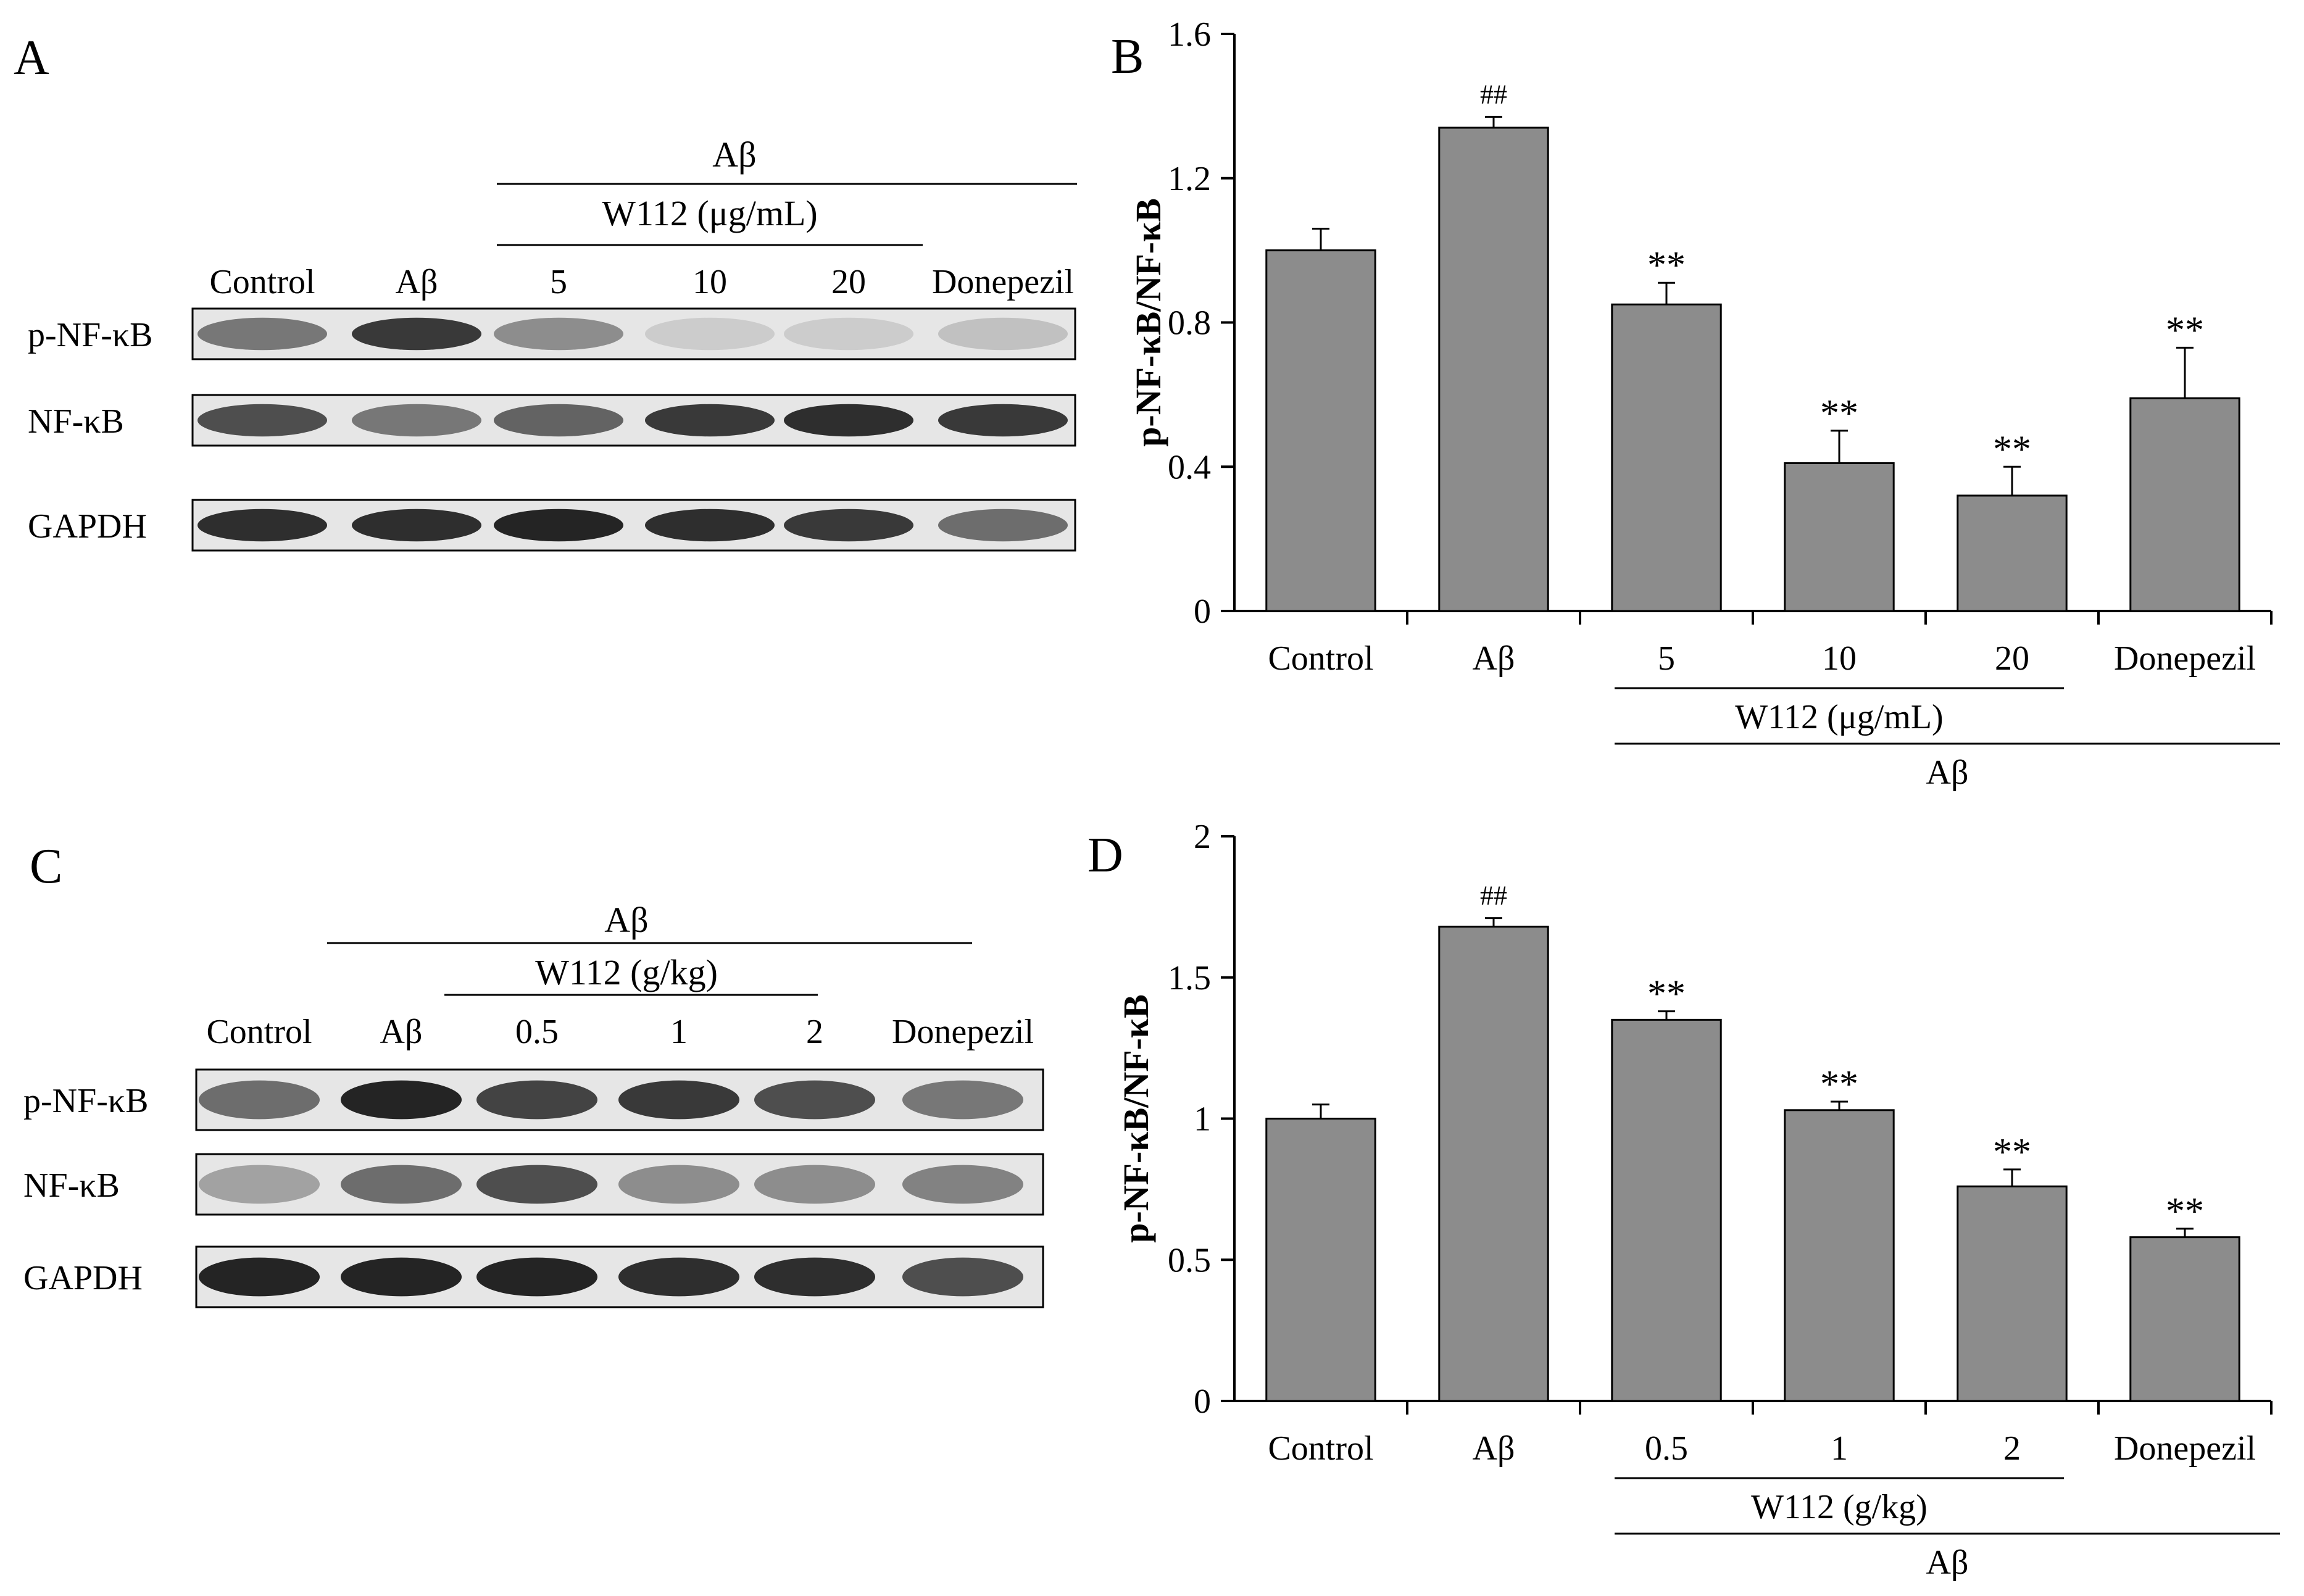 This screenshot has height=1596, width=2304. Describe the element at coordinates (709, 282) in the screenshot. I see `lane-label: 10` at that location.